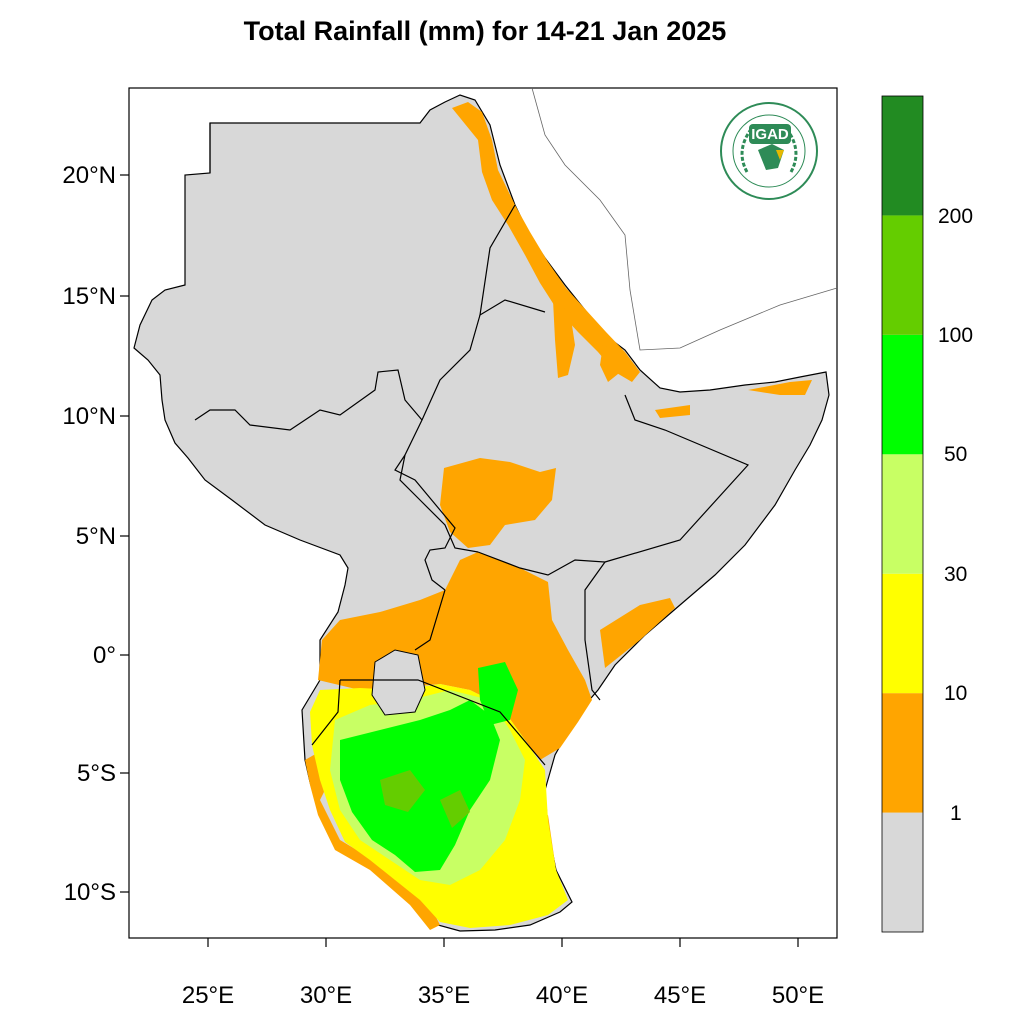 This screenshot has width=1024, height=1024. Describe the element at coordinates (769, 151) in the screenshot. I see `igad-logo` at that location.